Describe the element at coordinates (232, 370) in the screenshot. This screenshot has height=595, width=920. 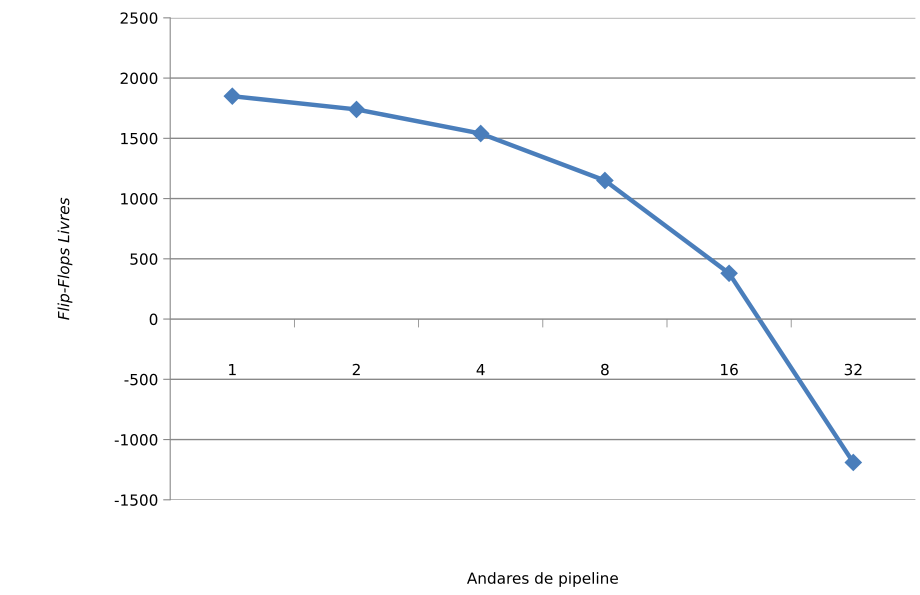
I see `x-tick-label: 1` at that location.